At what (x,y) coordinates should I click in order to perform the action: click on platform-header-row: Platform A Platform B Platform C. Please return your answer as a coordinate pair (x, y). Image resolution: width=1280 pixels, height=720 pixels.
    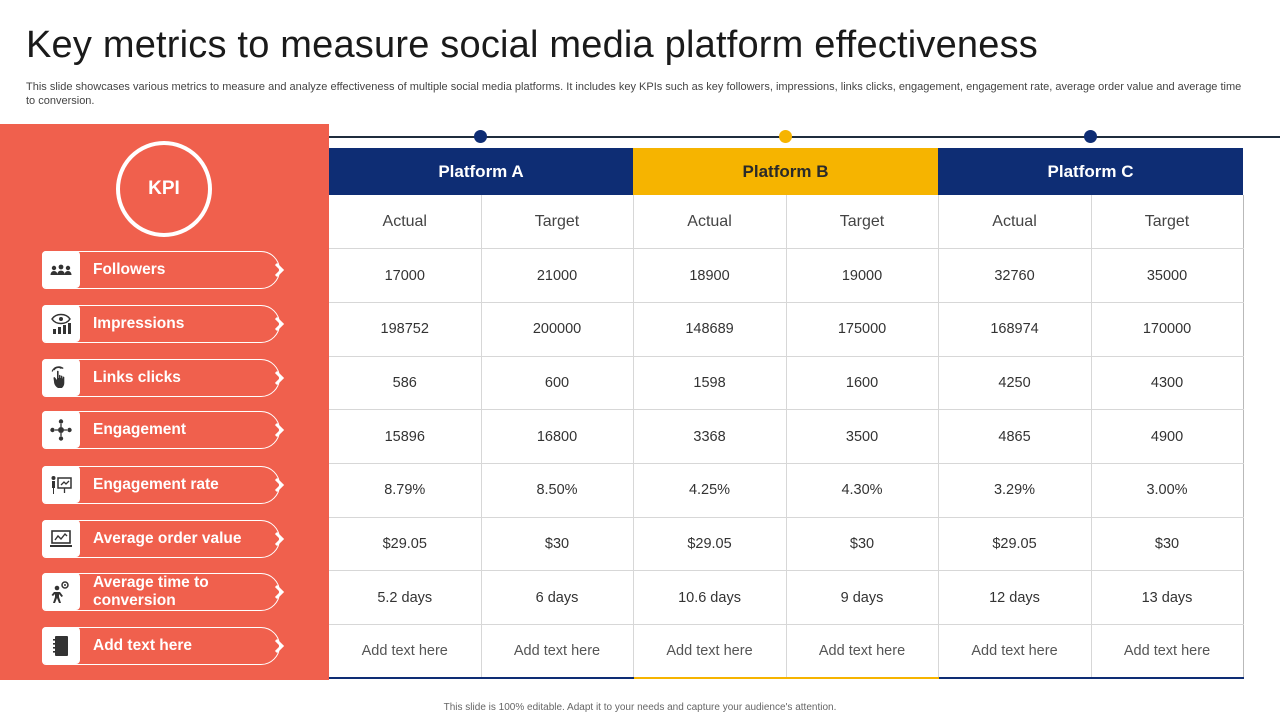
    Looking at the image, I should click on (786, 171).